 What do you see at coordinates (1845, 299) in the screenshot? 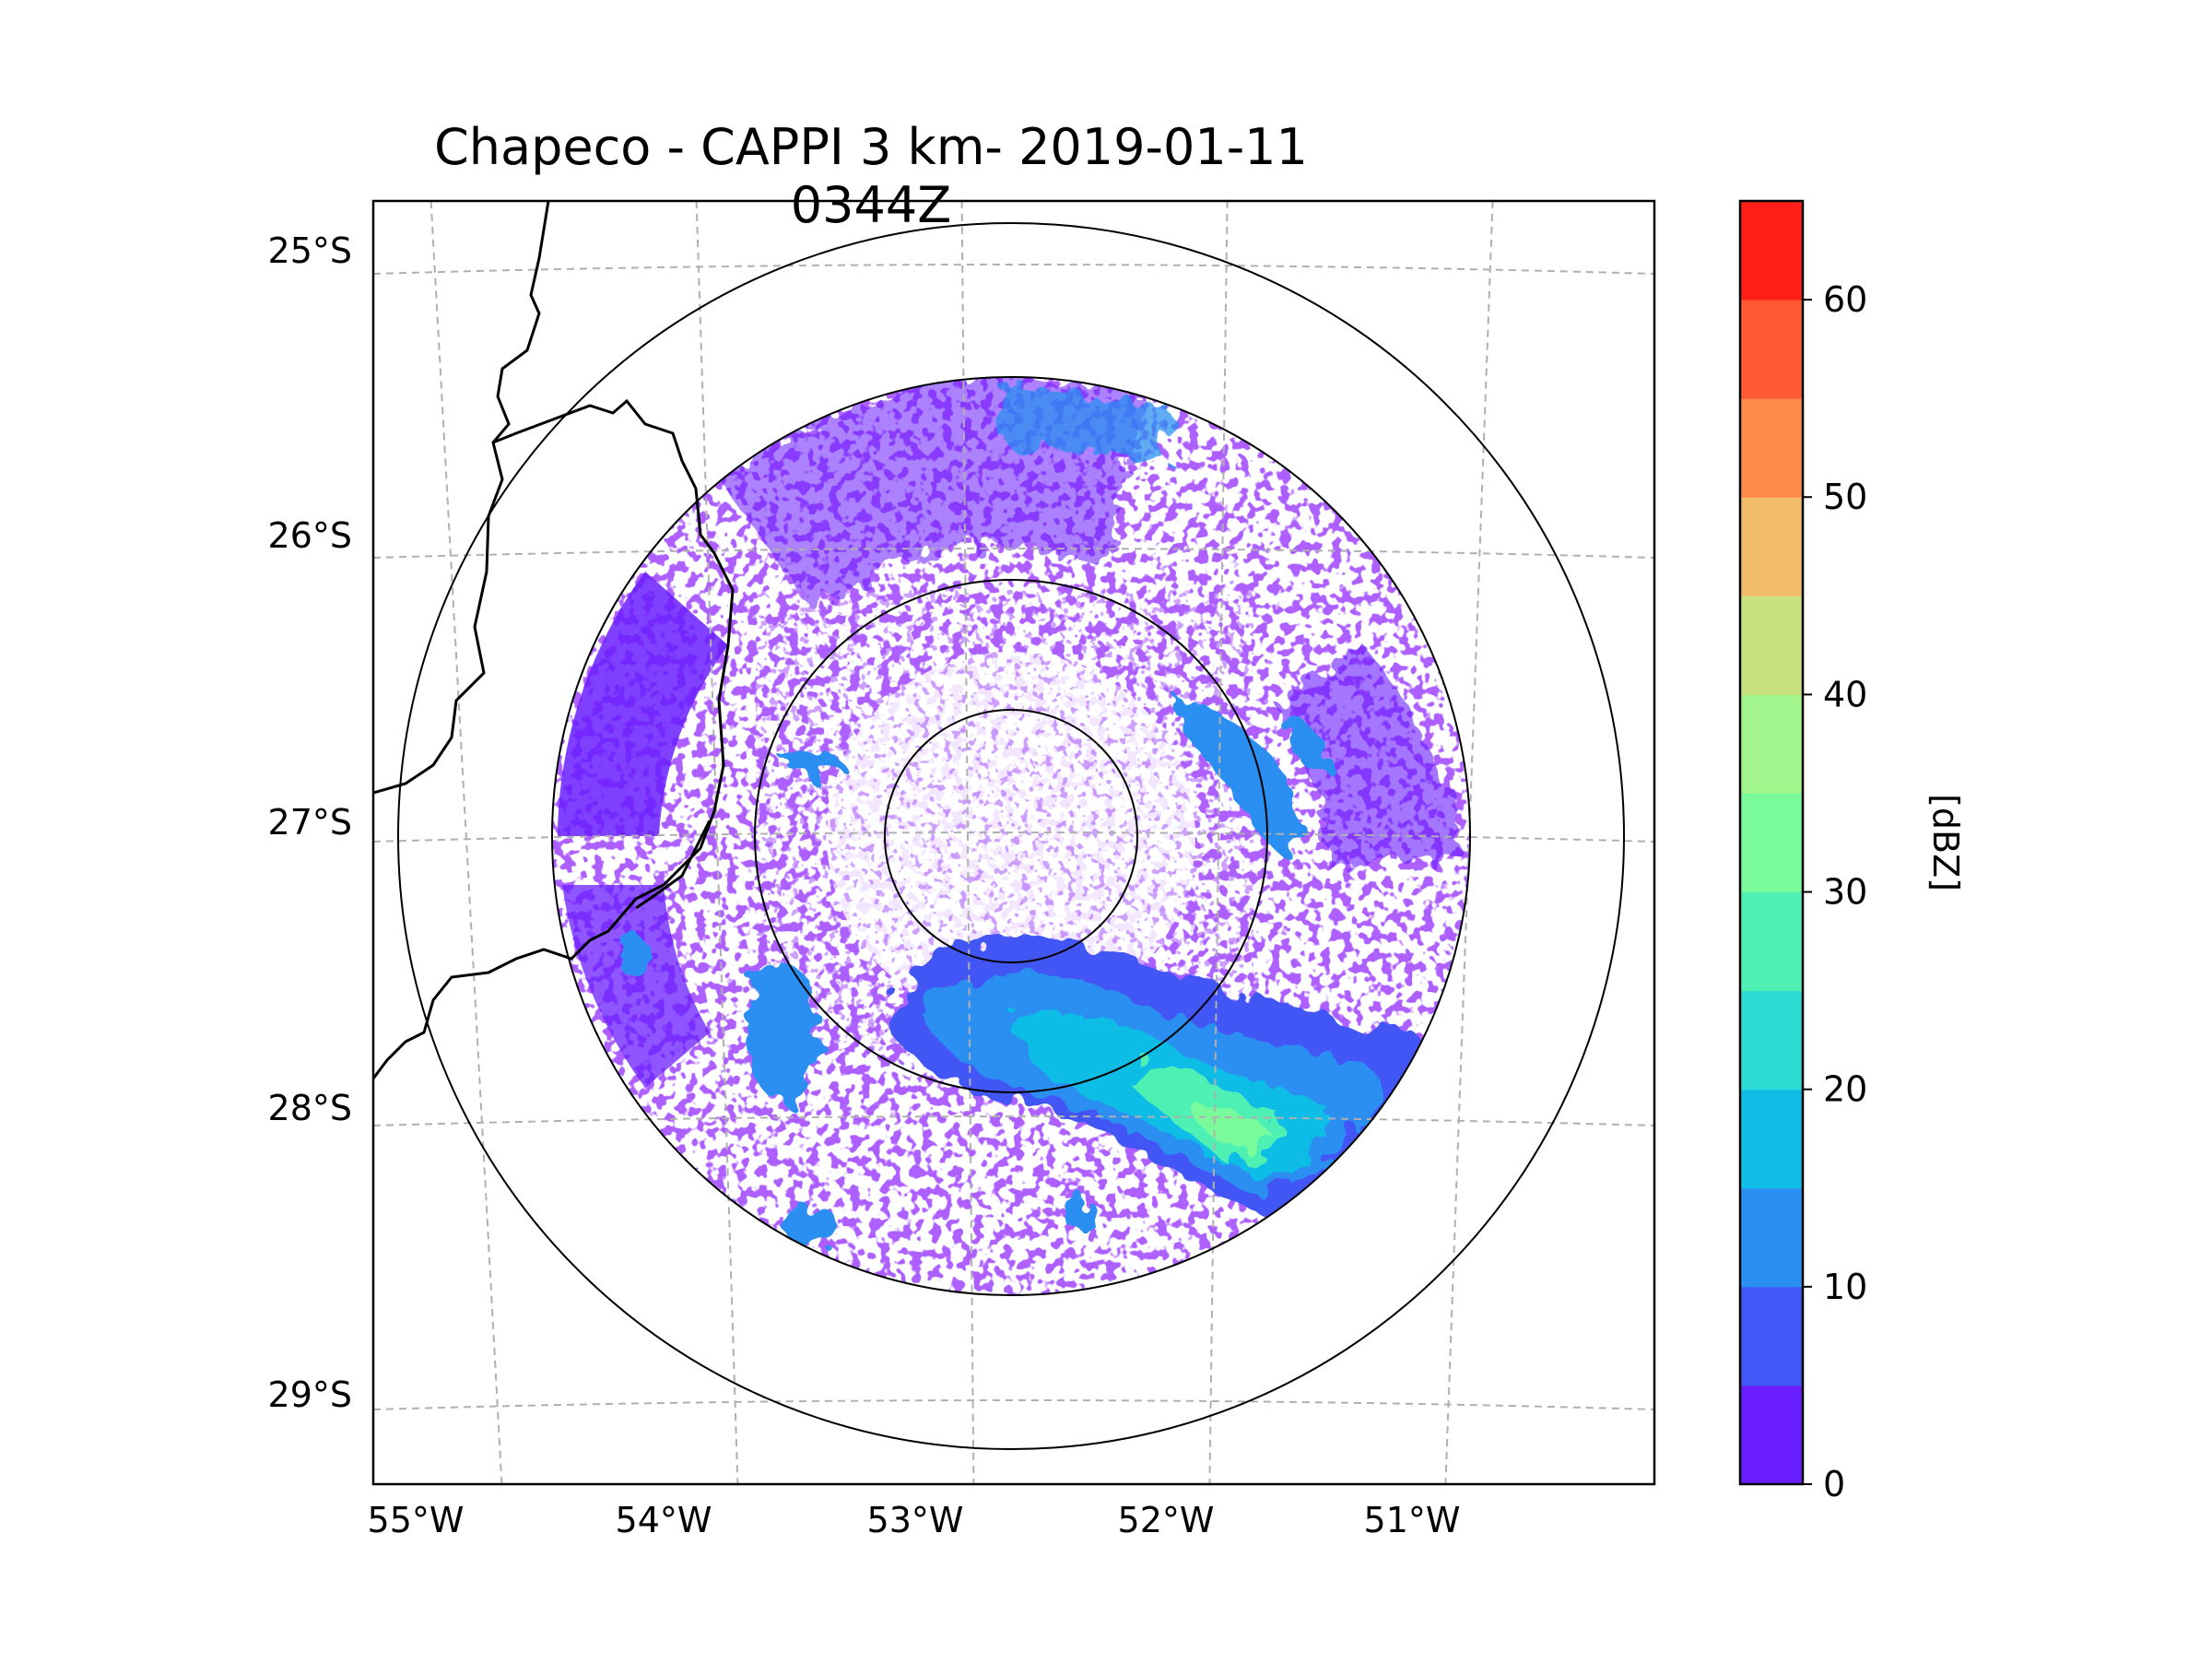
I see `colorbar-tick-label: 60` at bounding box center [1845, 299].